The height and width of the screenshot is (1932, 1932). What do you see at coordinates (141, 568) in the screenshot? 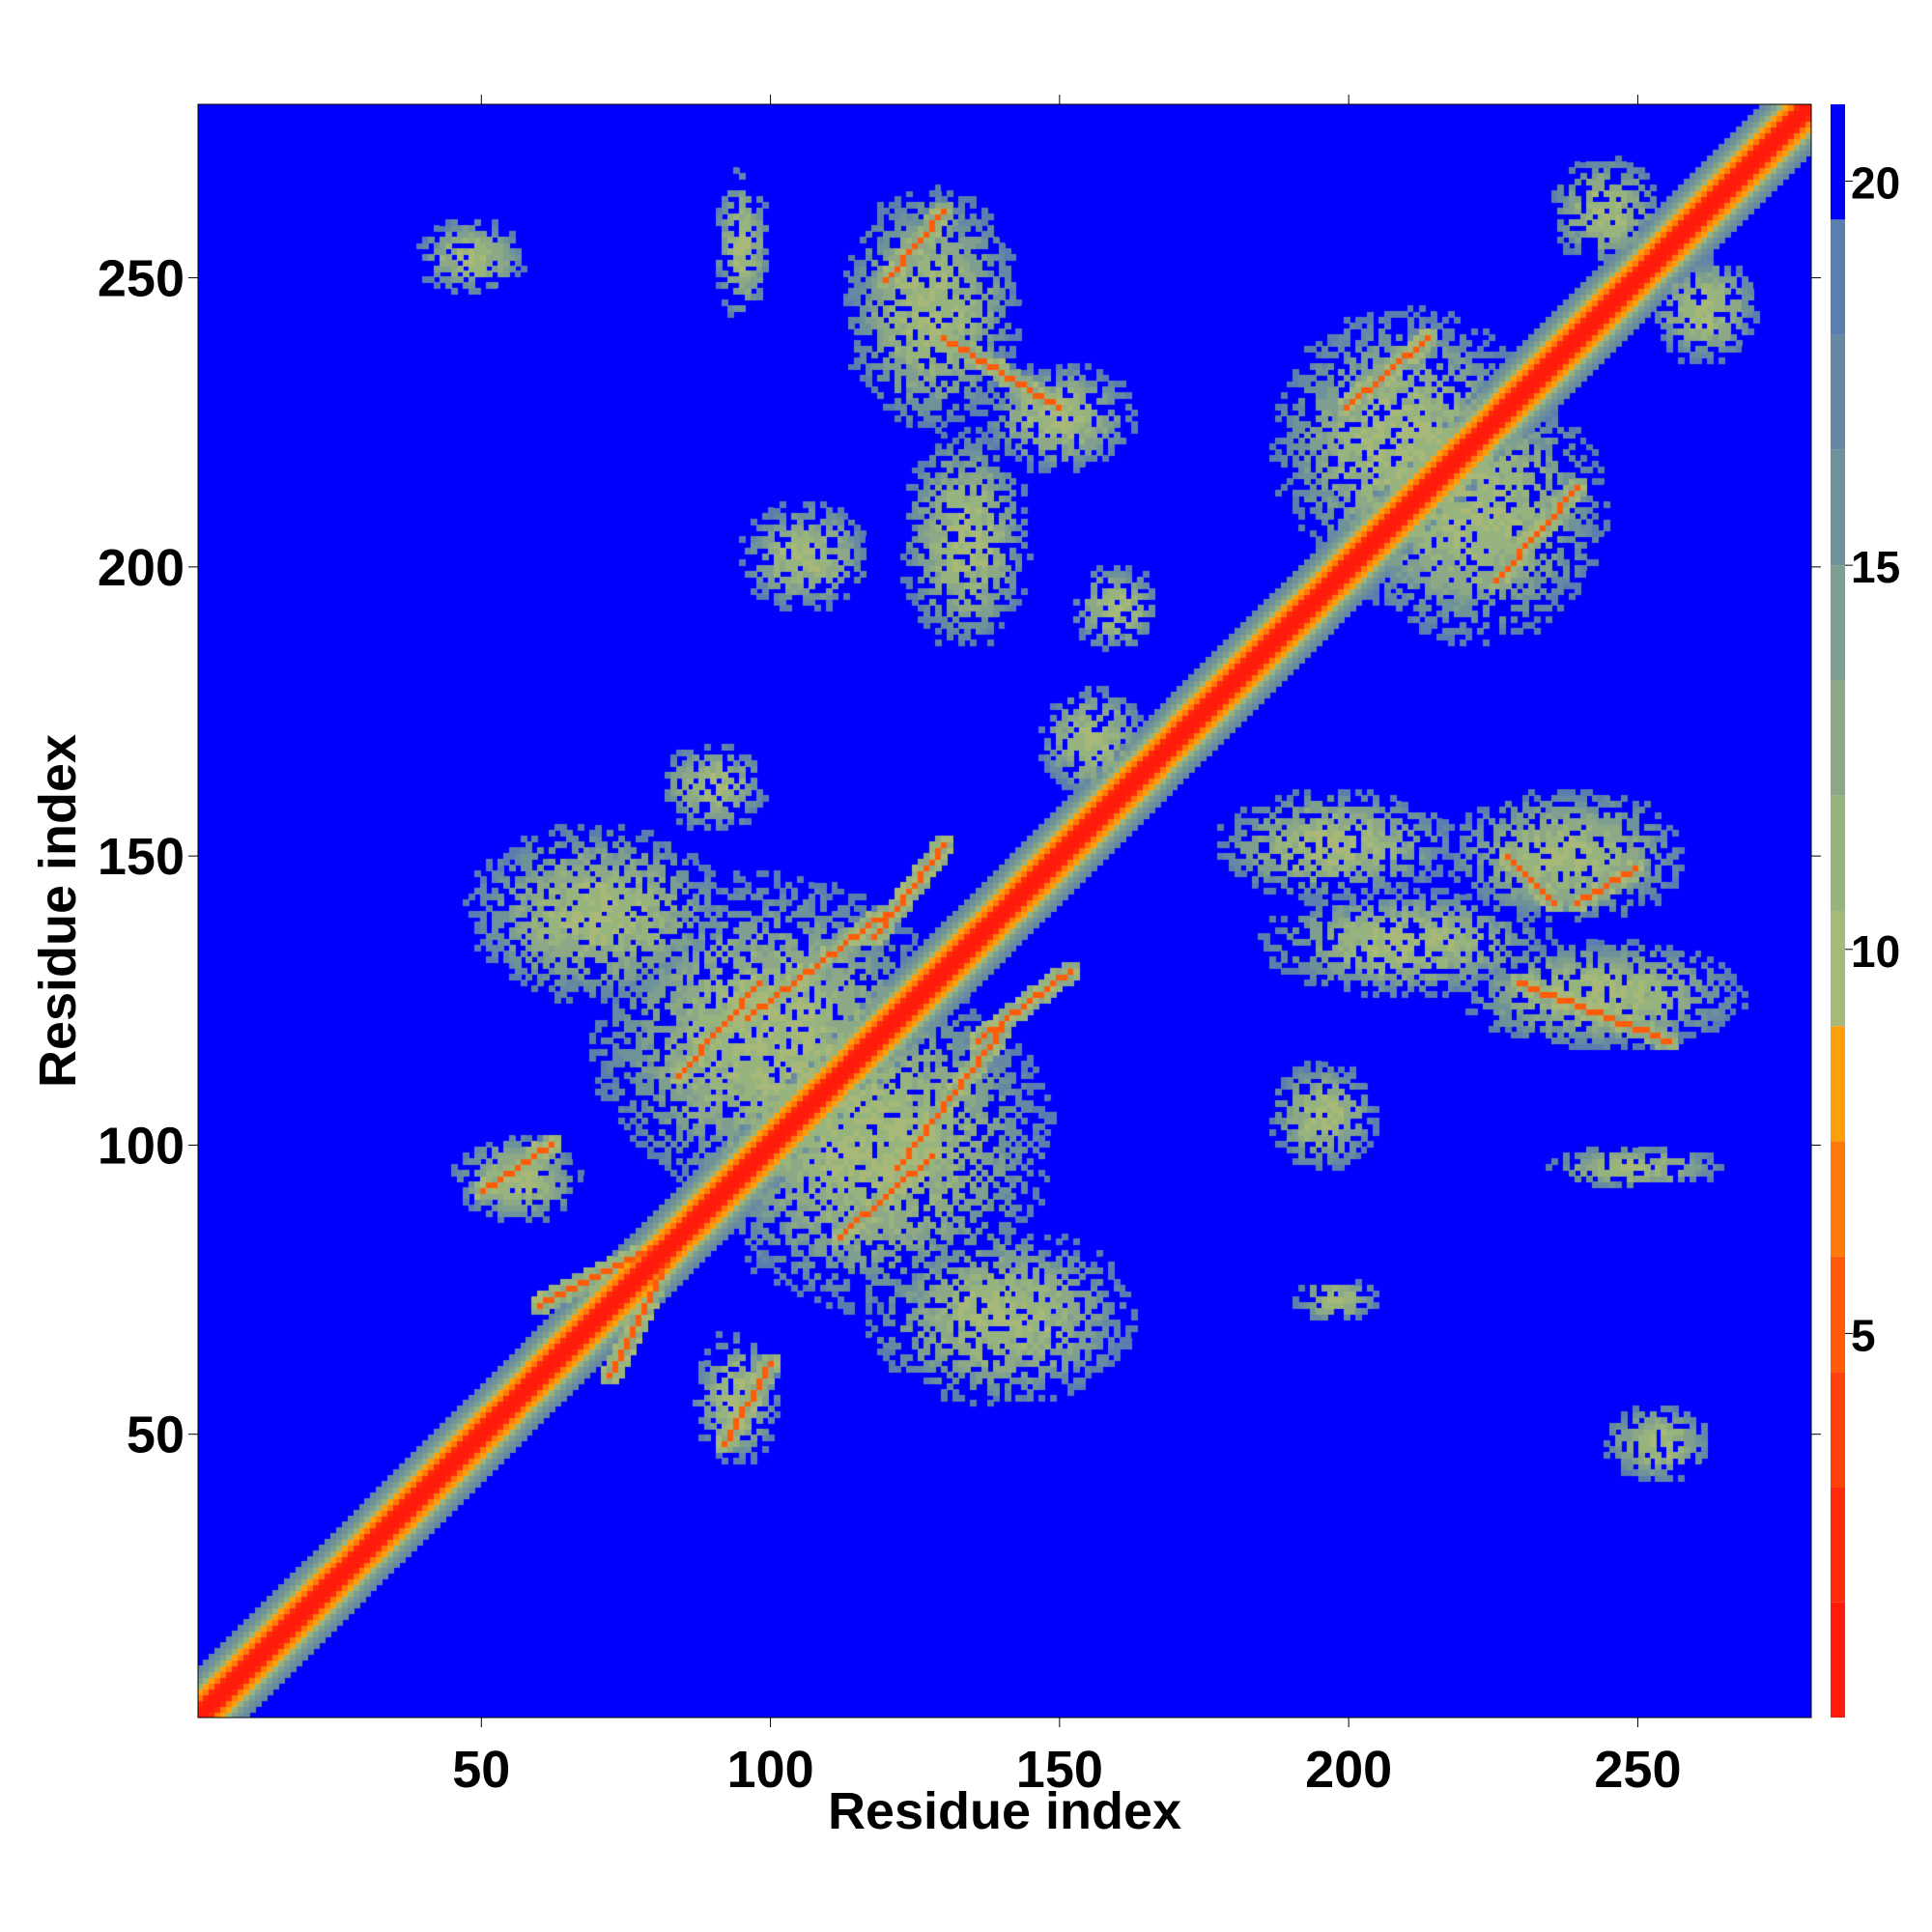
I see `y-tick-label: 200` at bounding box center [141, 568].